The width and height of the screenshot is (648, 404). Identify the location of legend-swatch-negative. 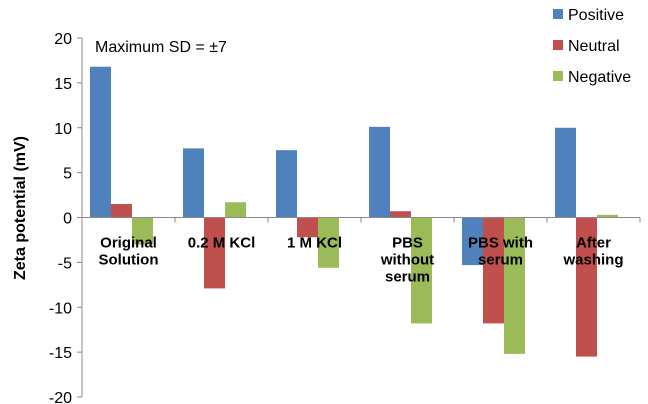
(558, 76).